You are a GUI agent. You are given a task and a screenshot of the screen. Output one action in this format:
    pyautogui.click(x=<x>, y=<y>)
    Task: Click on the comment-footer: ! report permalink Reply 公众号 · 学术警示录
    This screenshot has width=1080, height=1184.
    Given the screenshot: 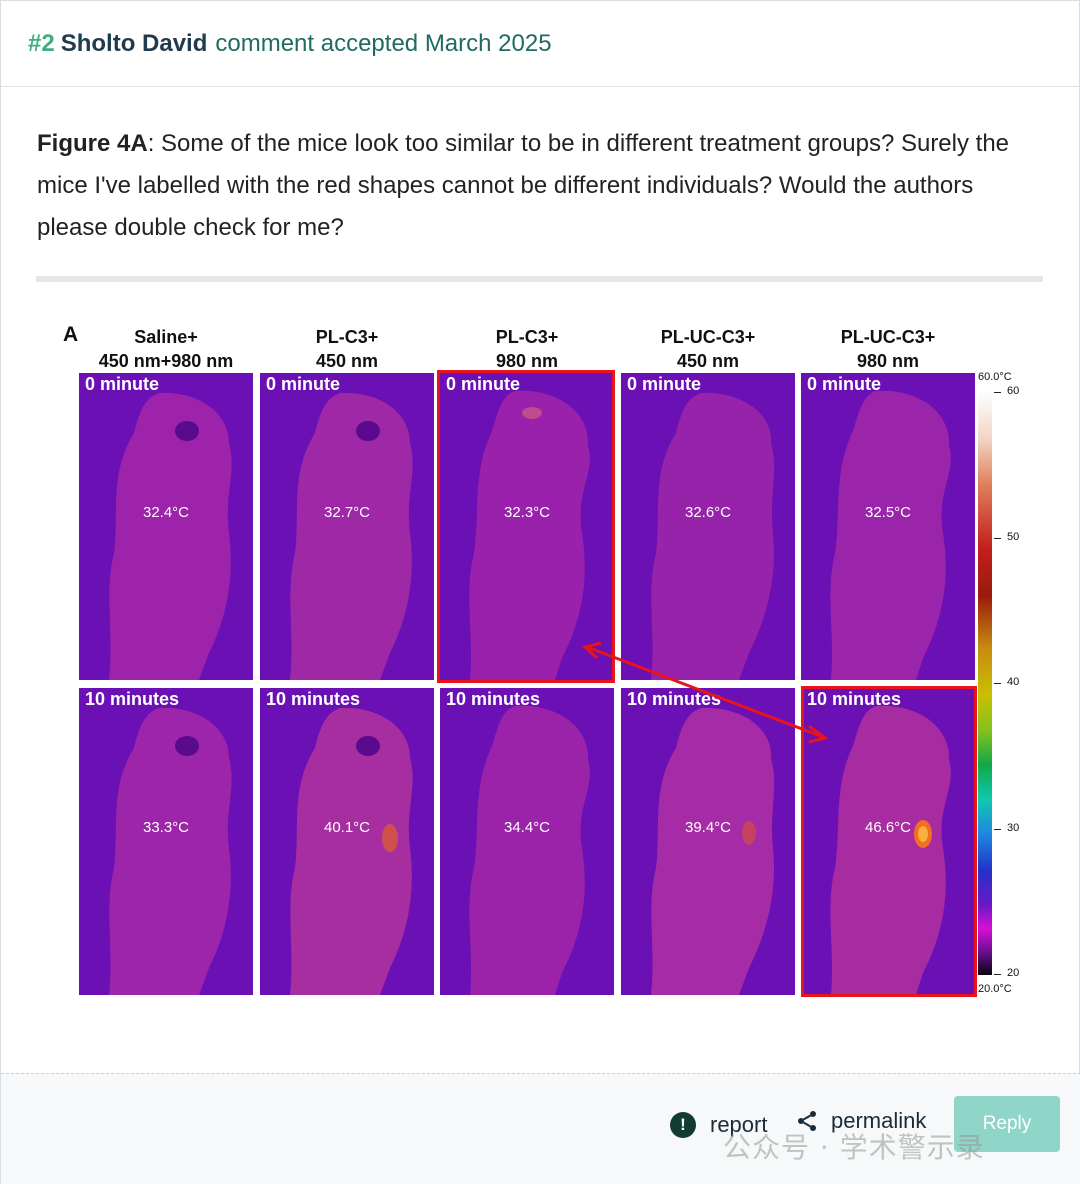 What is the action you would take?
    pyautogui.click(x=540, y=1128)
    